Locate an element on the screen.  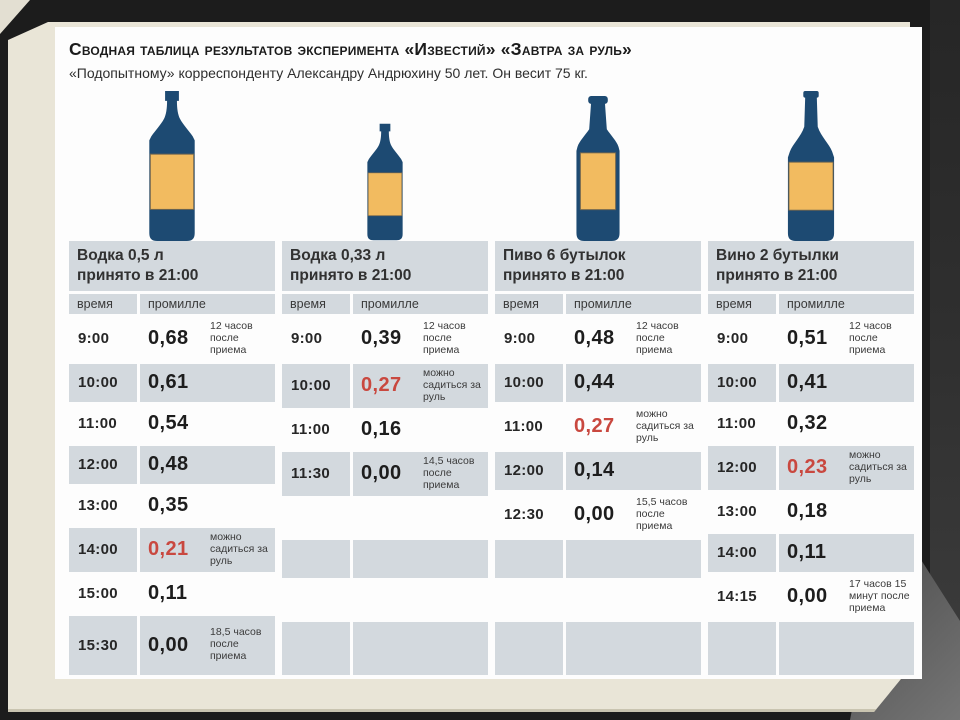
promille-cell: 0,21 можно садиться за руль is located at coordinates (207, 549).